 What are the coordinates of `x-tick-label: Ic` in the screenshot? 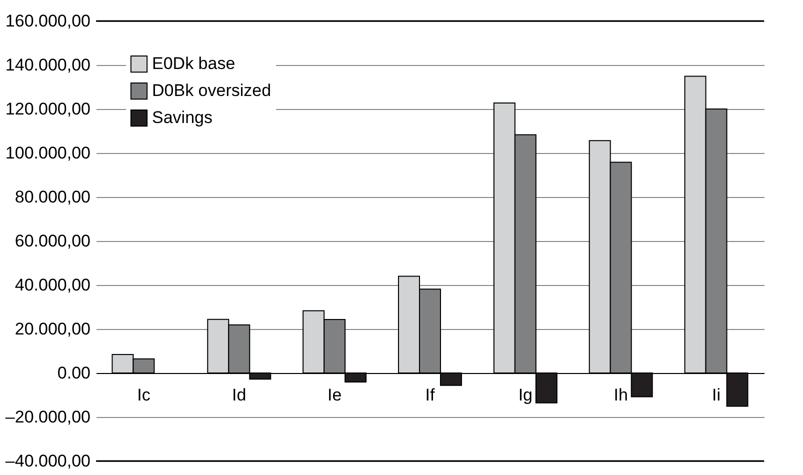 It's located at (144, 395).